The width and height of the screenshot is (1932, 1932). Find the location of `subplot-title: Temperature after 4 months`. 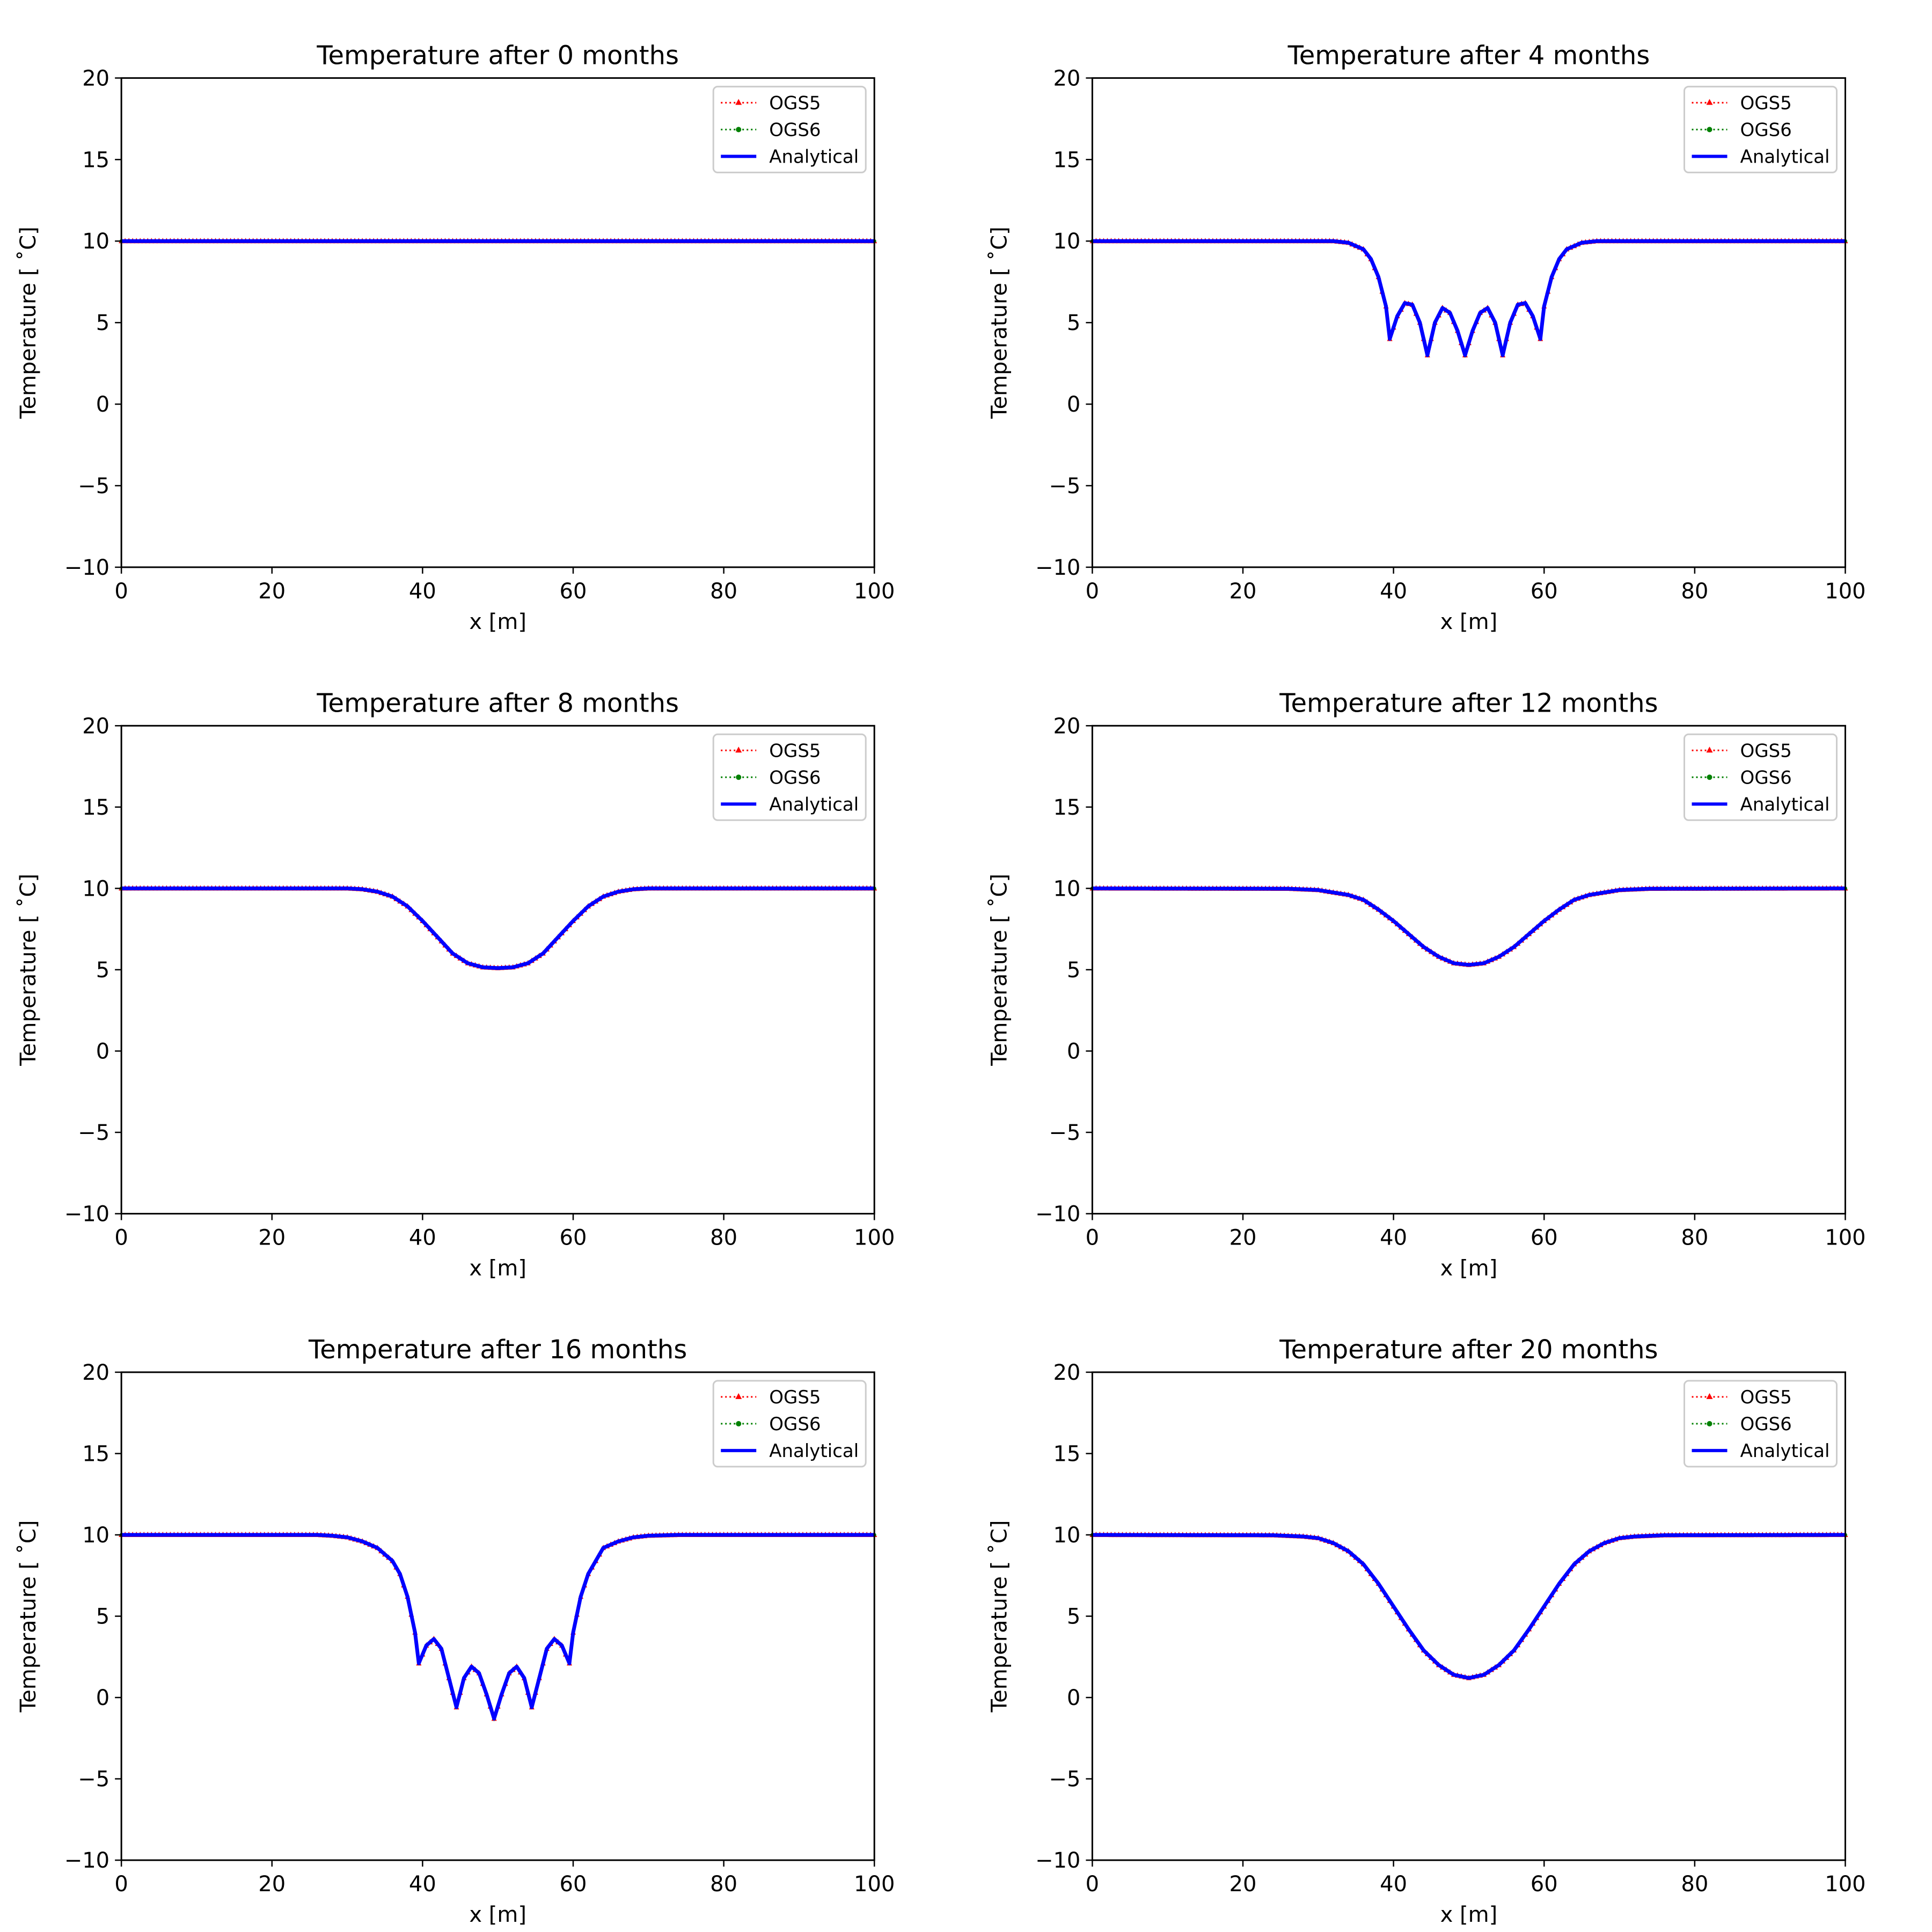

subplot-title: Temperature after 4 months is located at coordinates (1468, 55).